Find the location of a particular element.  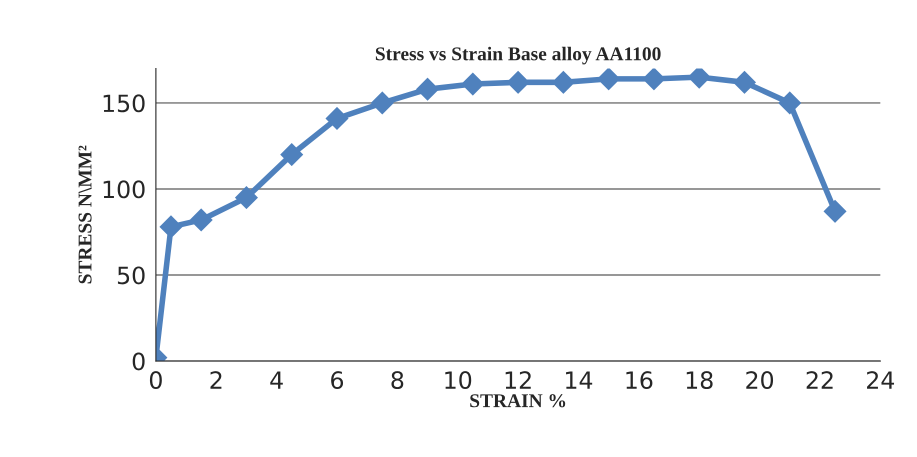

chart-title: Stress vs Strain Base alloy AA1100 is located at coordinates (518, 55).